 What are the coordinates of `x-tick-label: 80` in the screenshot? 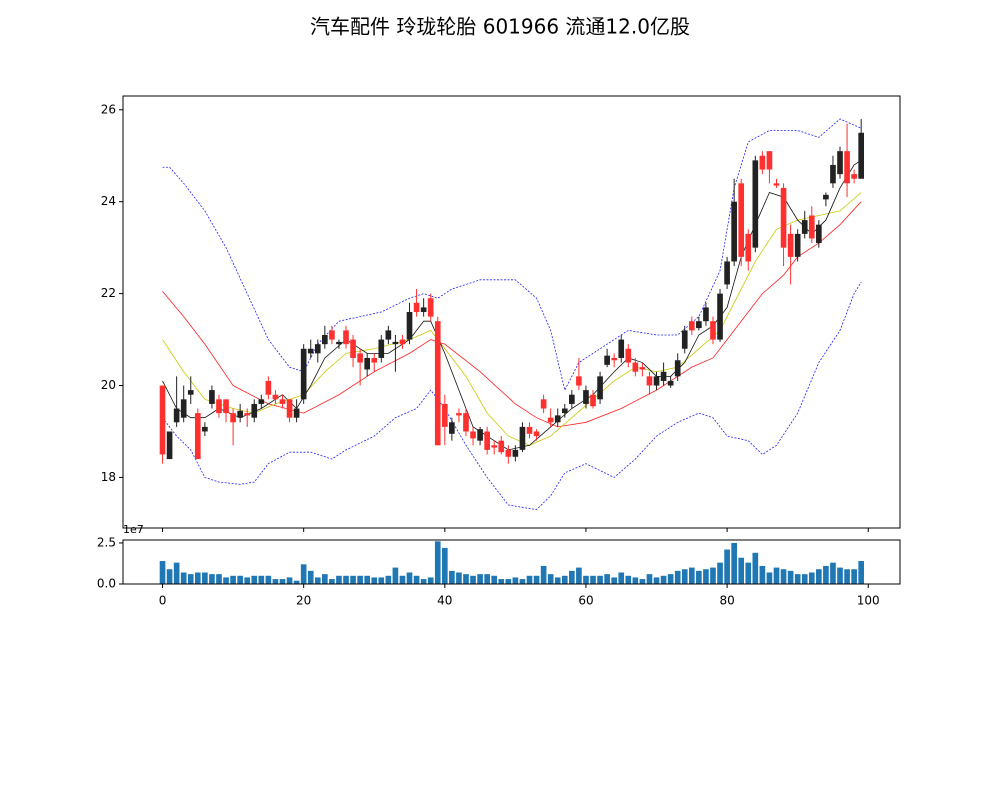 It's located at (726, 601).